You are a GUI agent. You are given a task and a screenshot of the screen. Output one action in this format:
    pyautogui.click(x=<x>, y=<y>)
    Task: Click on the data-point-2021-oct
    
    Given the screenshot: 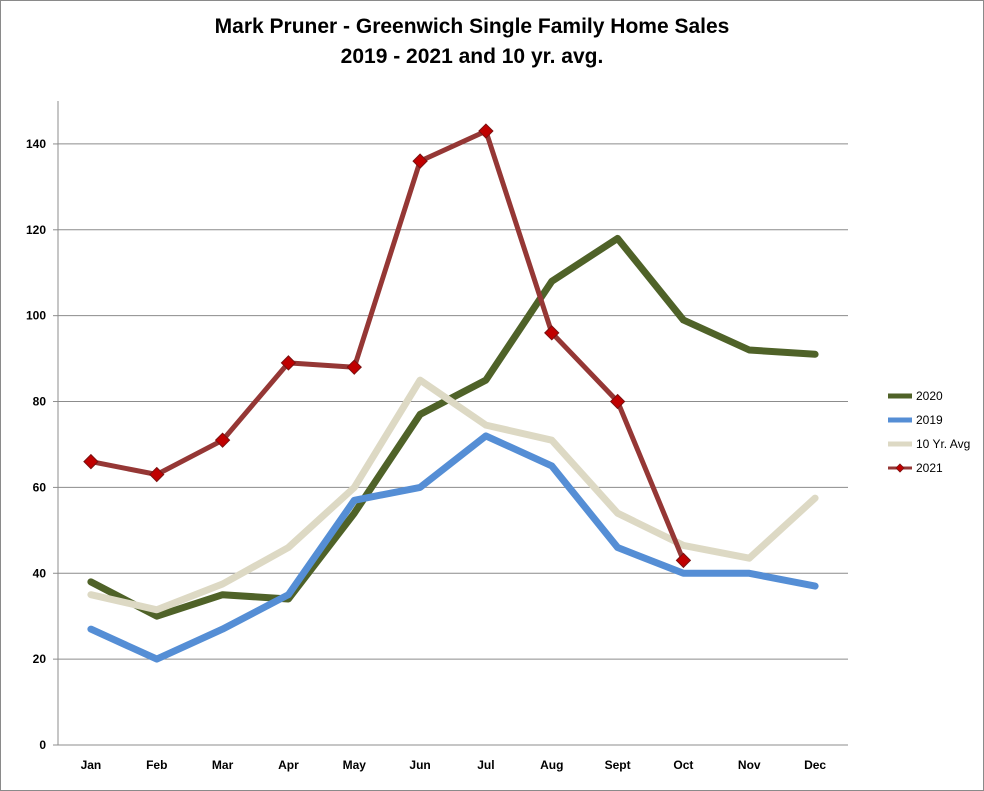 What is the action you would take?
    pyautogui.click(x=683, y=560)
    